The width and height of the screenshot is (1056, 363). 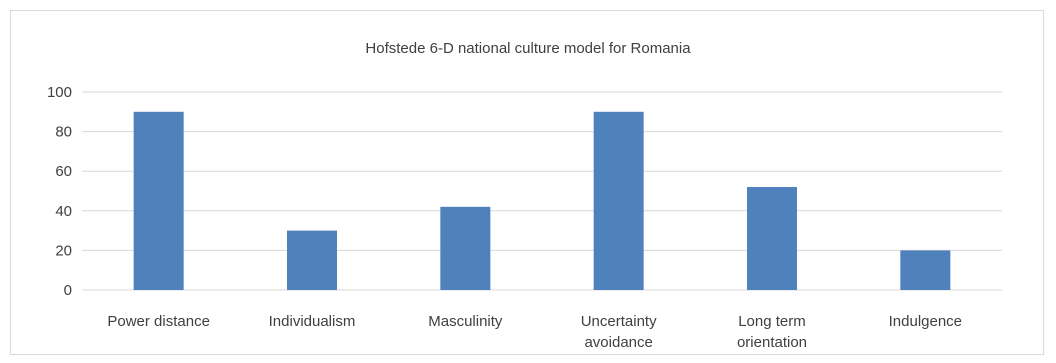 What do you see at coordinates (618, 342) in the screenshot?
I see `x-tick-label: avoidance` at bounding box center [618, 342].